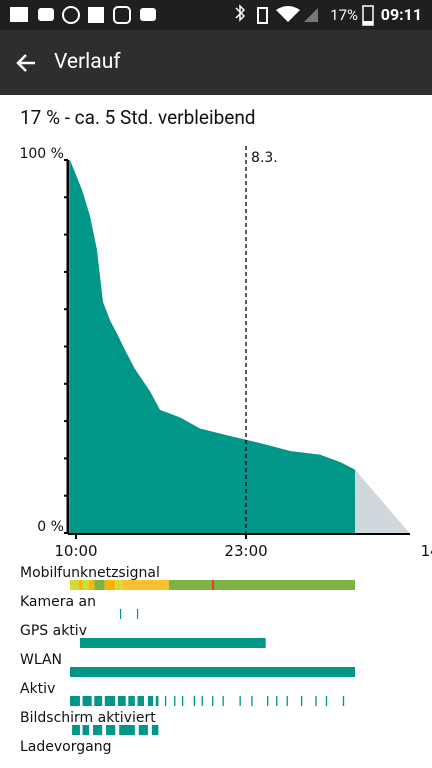  I want to click on system-icons, so click(276, 14).